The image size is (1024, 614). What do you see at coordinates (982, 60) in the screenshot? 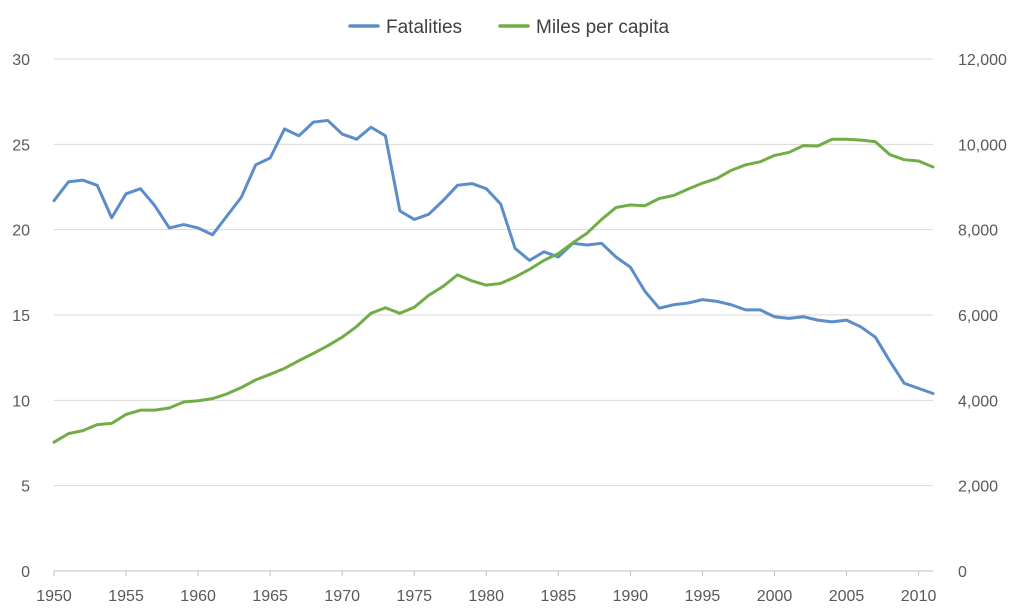
I see `y-right-tick-label: 12,000` at bounding box center [982, 60].